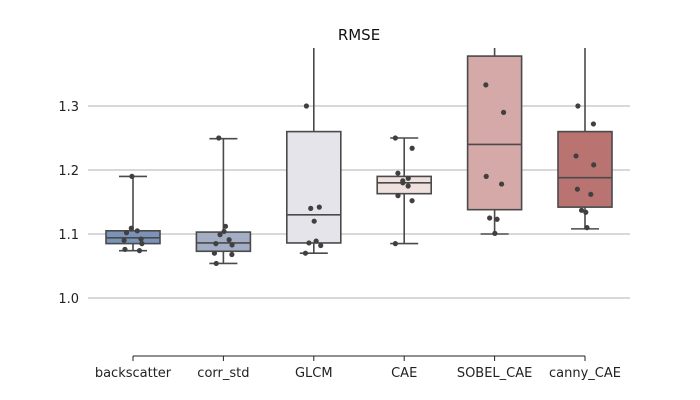 The width and height of the screenshot is (700, 400). I want to click on box-GLCM, so click(314, 146).